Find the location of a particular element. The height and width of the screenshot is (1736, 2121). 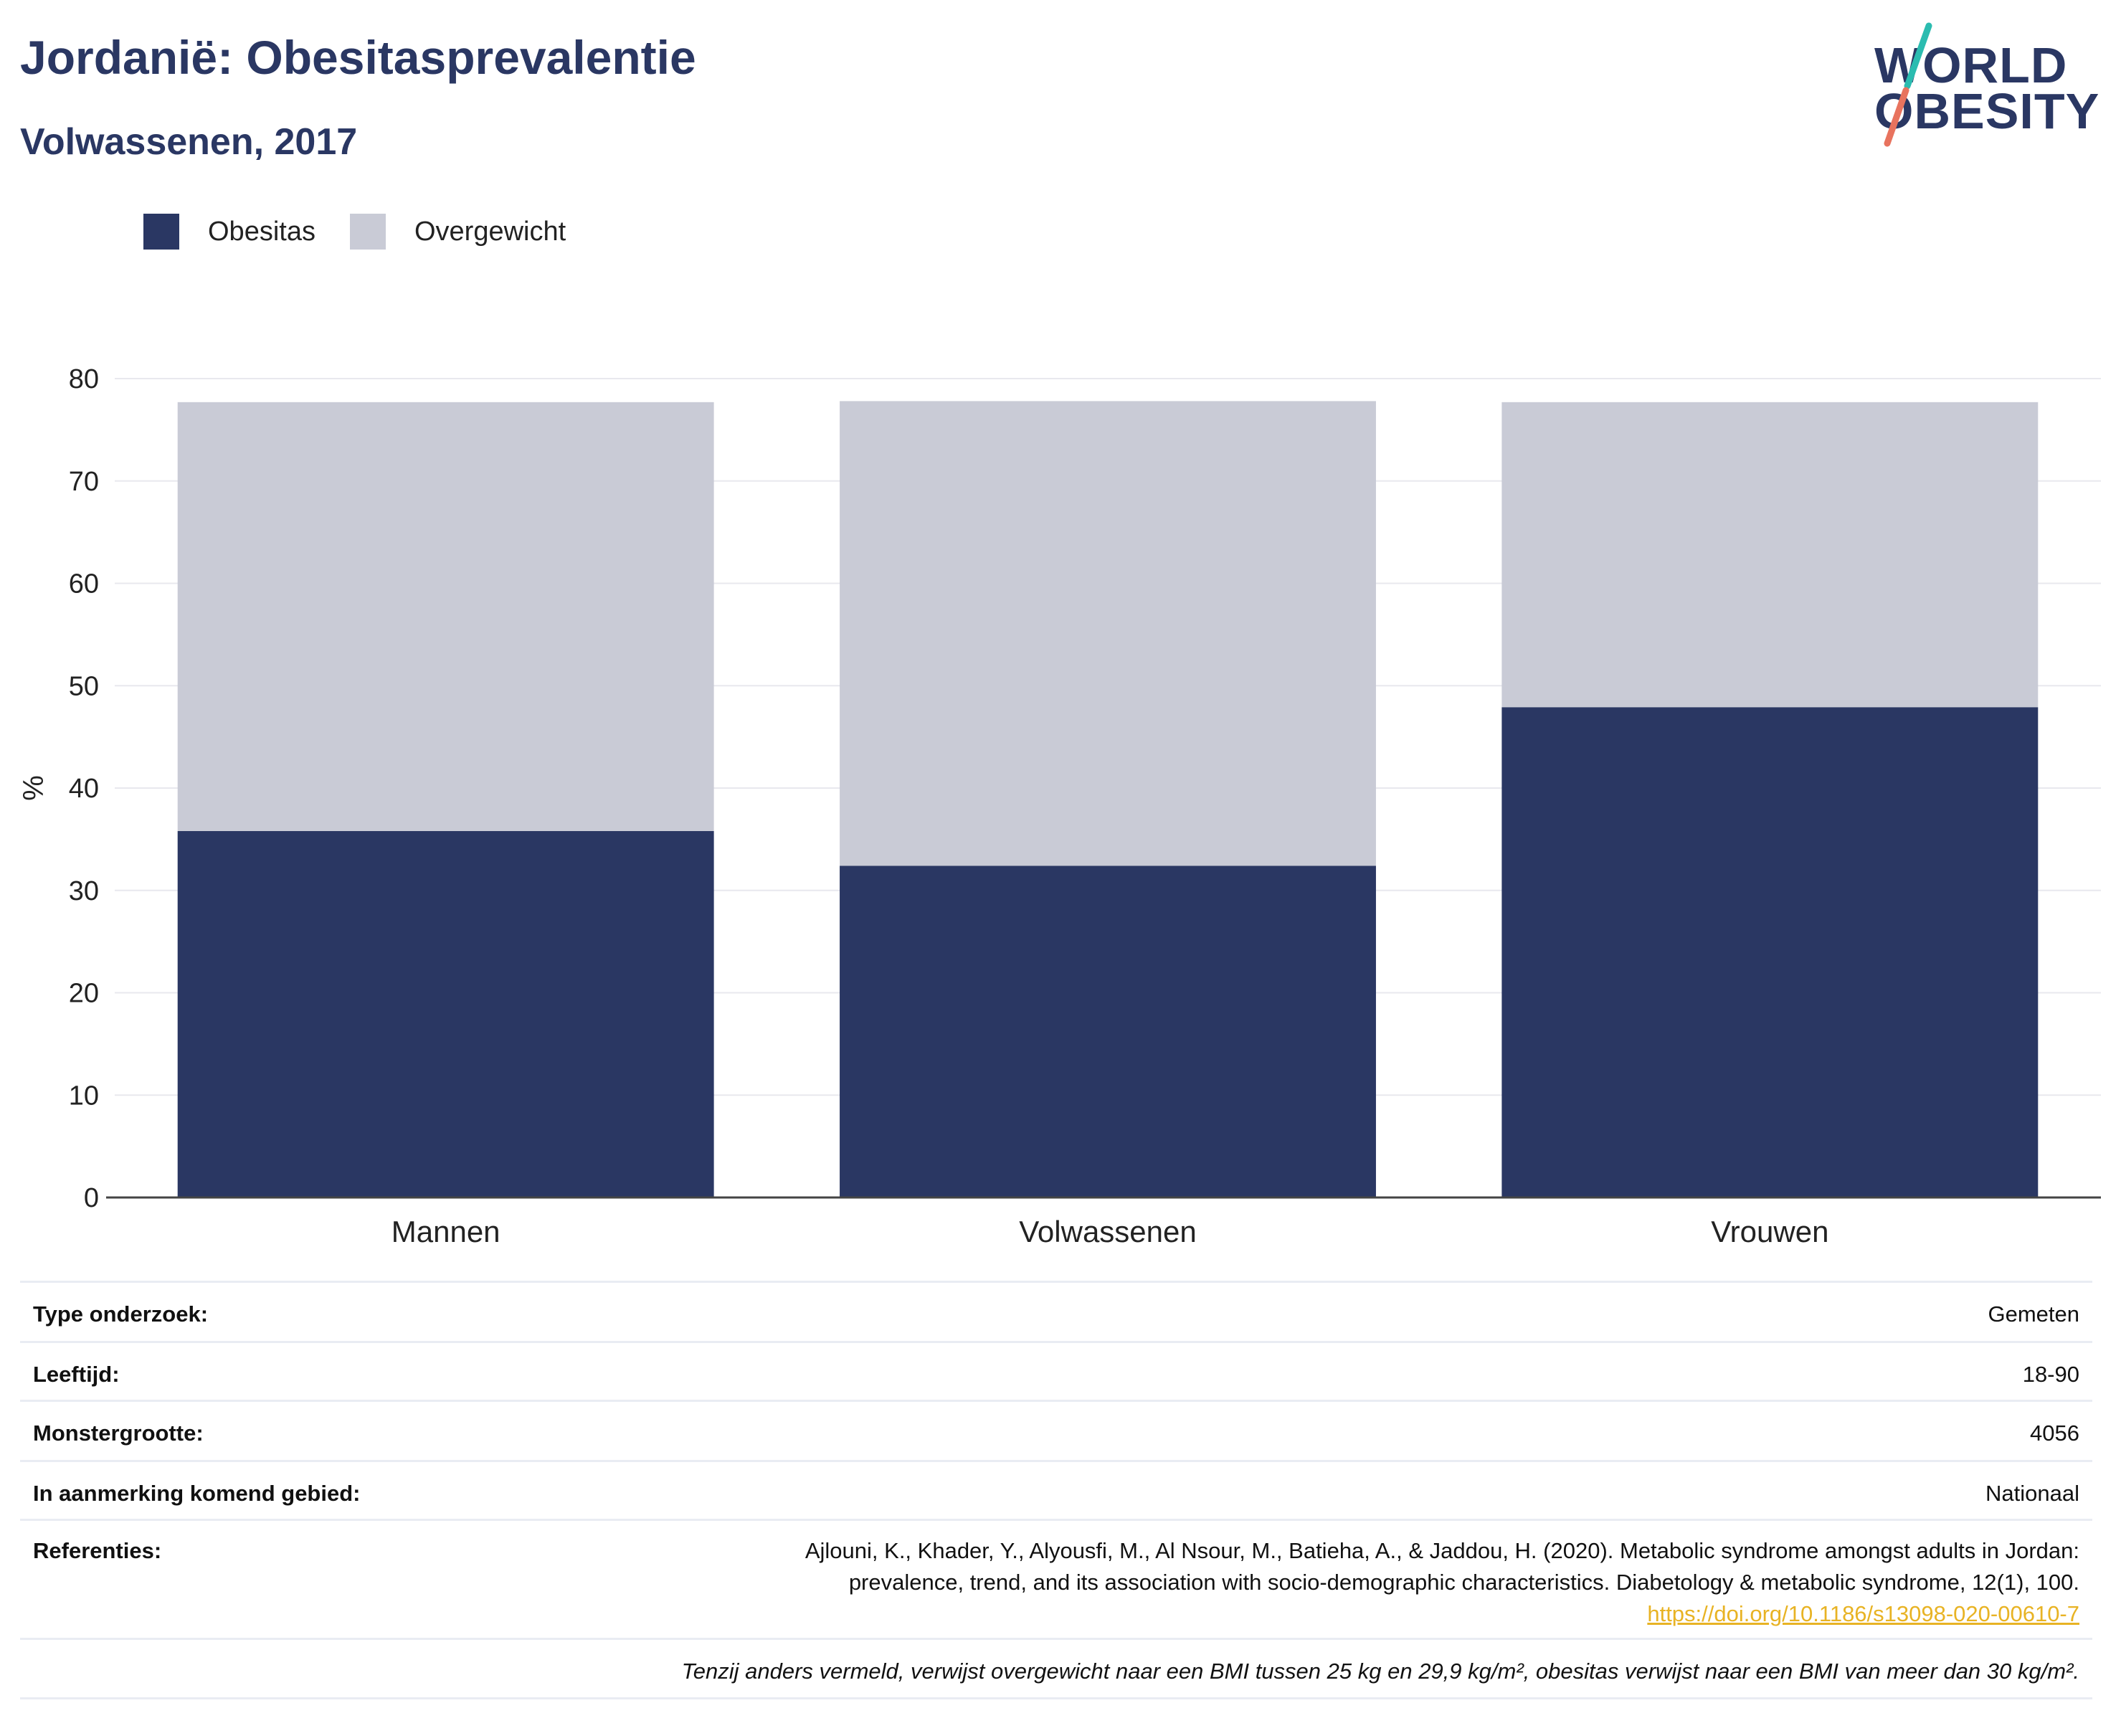

y-tick-label: 20 is located at coordinates (84, 994).